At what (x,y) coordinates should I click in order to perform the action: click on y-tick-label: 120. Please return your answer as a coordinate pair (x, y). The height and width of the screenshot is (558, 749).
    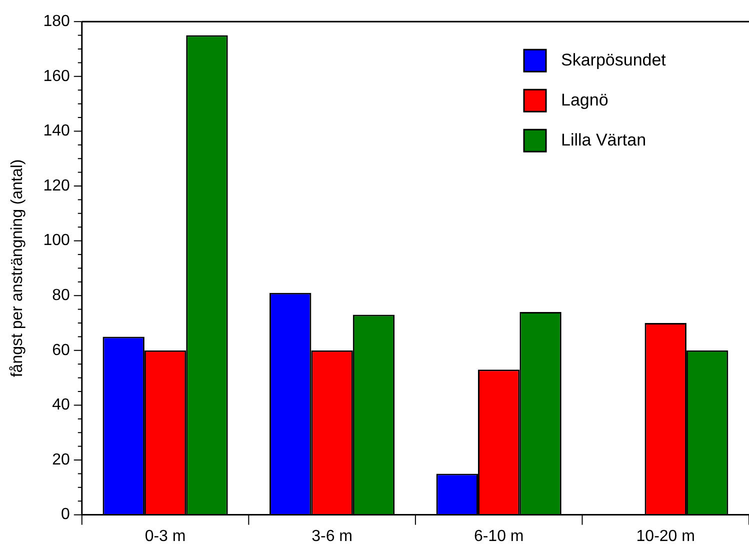
    Looking at the image, I should click on (56, 185).